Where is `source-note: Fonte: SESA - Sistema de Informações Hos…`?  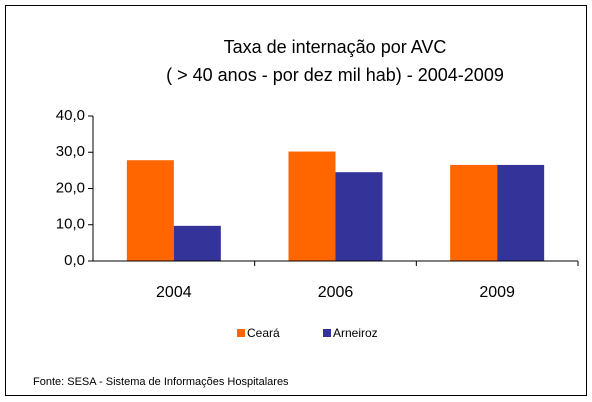 source-note: Fonte: SESA - Sistema de Informações Hos… is located at coordinates (161, 382).